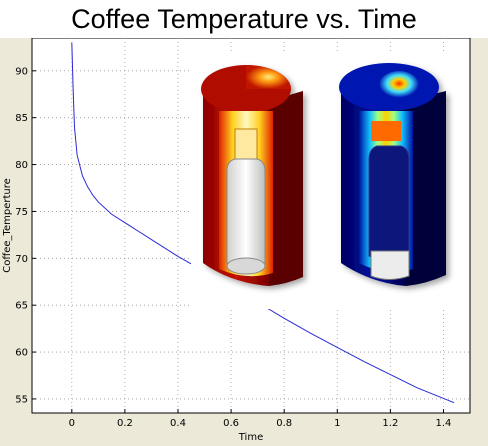  Describe the element at coordinates (125, 423) in the screenshot. I see `x-tick-label: 0.2` at that location.